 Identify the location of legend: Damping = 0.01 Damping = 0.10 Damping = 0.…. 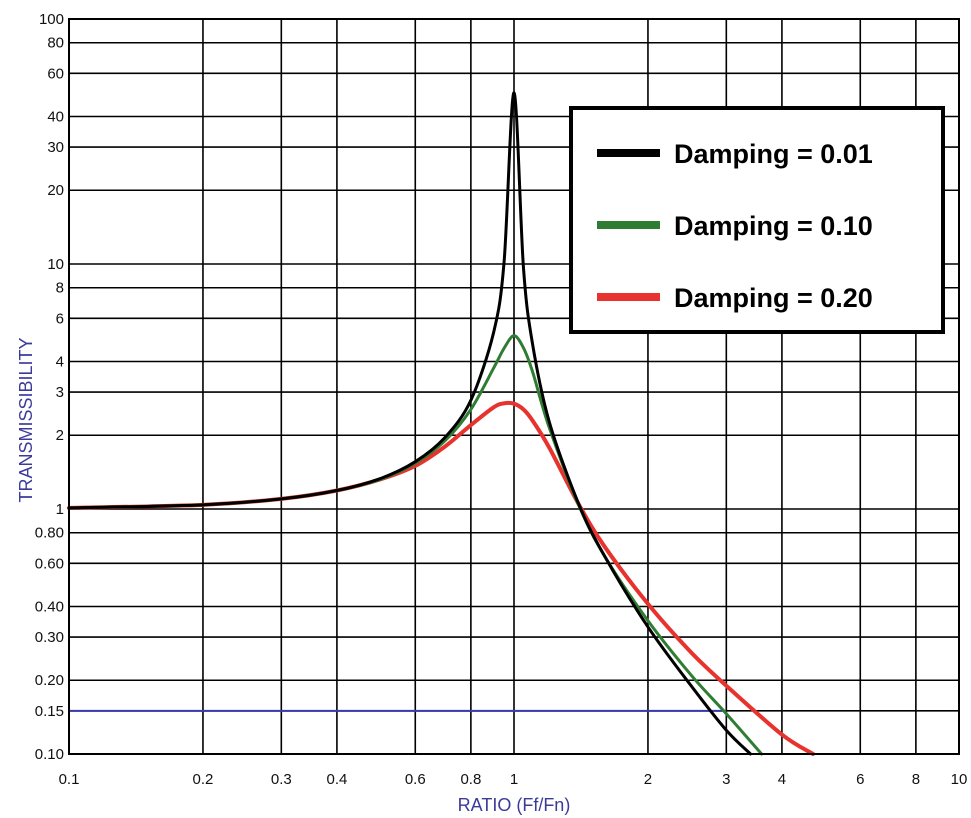
(757, 220).